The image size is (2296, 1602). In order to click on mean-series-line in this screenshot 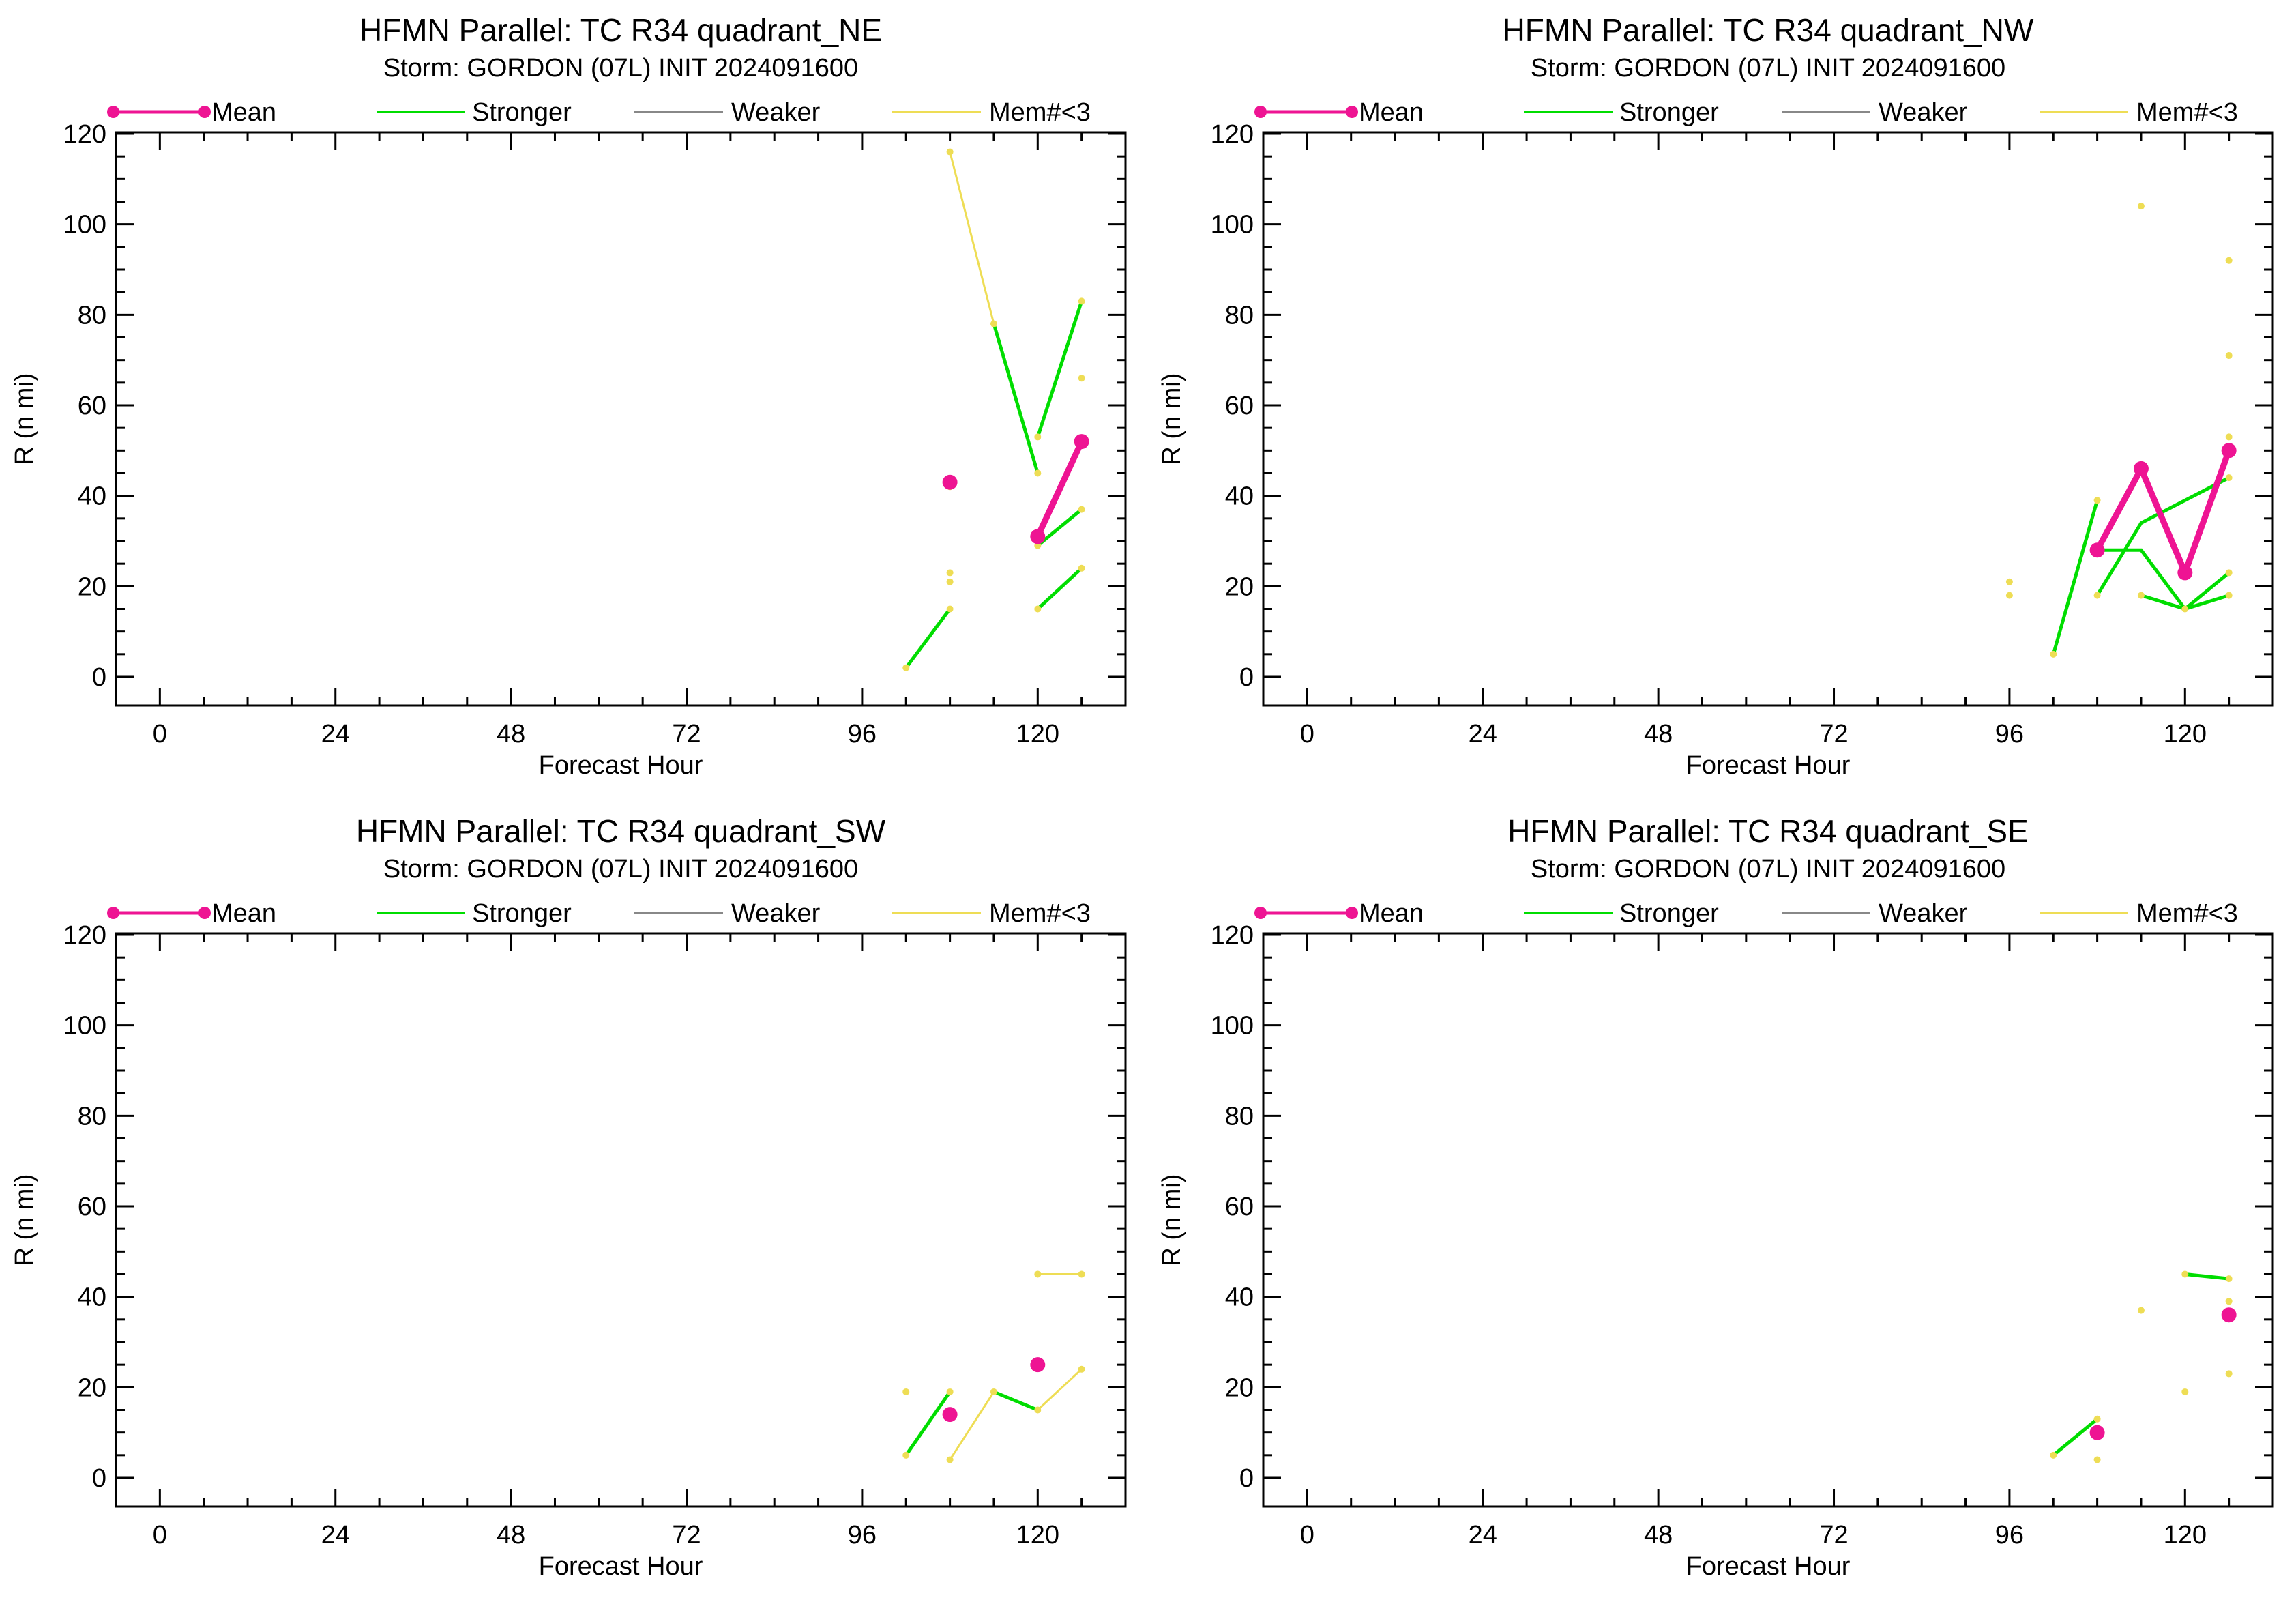, I will do `click(2163, 515)`.